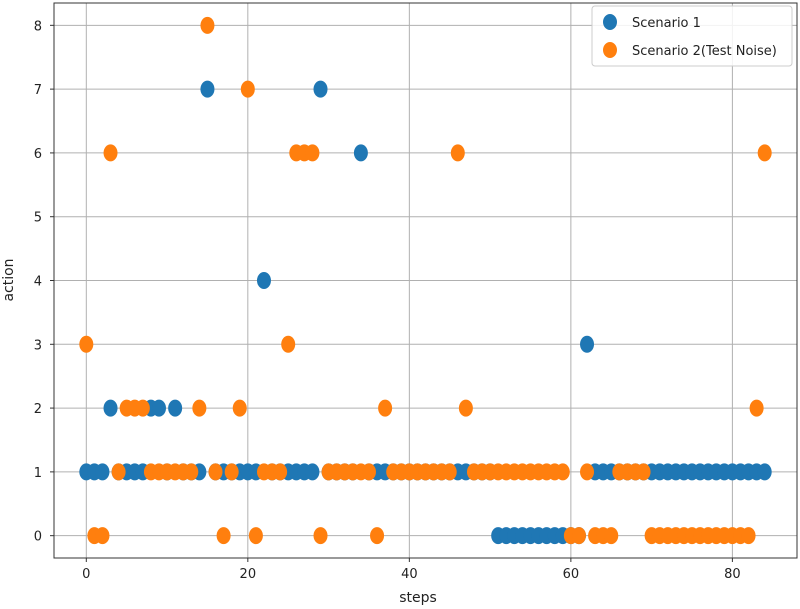  What do you see at coordinates (418, 598) in the screenshot?
I see `x-axis-label: steps` at bounding box center [418, 598].